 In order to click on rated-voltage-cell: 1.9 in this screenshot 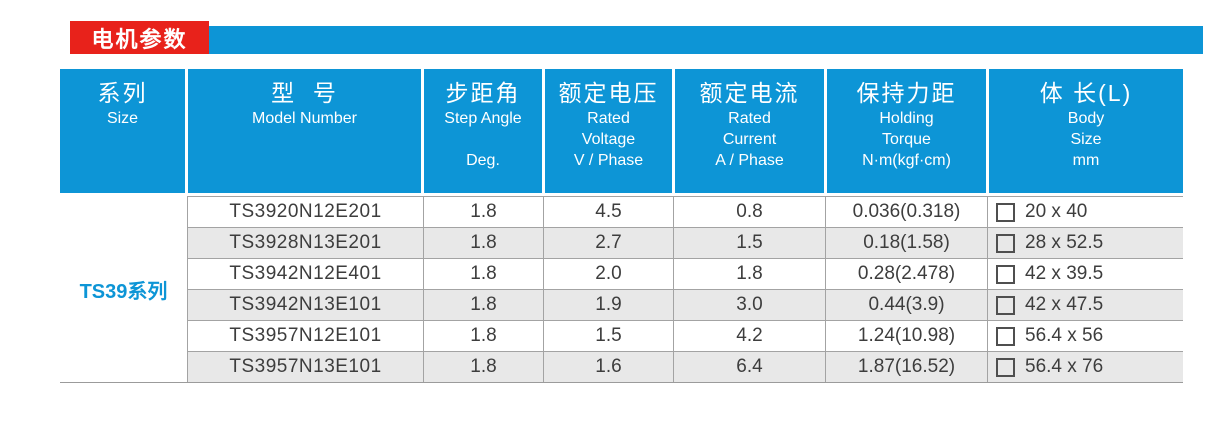, I will do `click(608, 304)`.